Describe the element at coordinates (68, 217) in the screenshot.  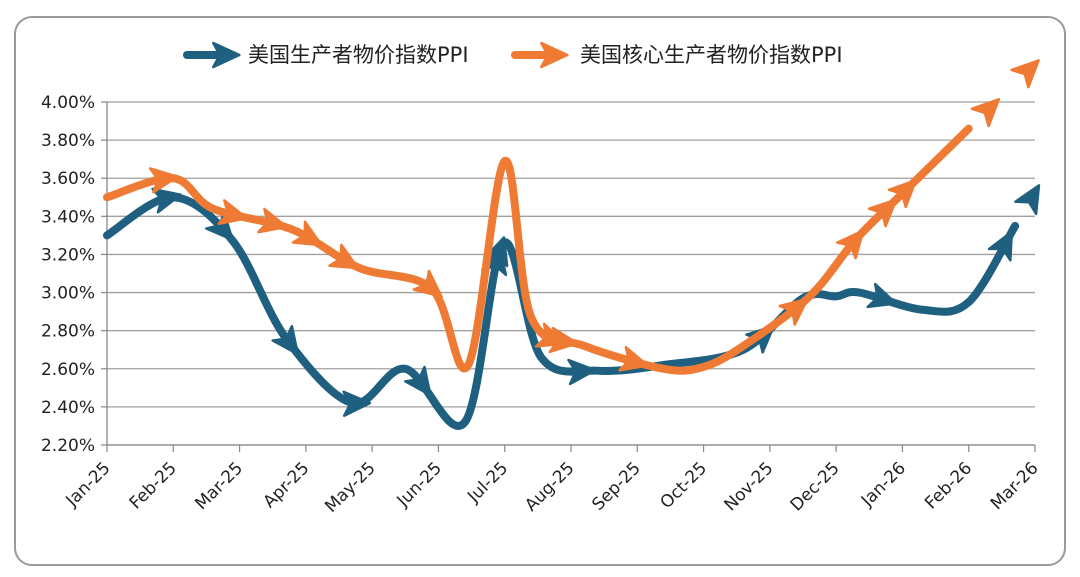
I see `y-tick-label: 3.40%` at that location.